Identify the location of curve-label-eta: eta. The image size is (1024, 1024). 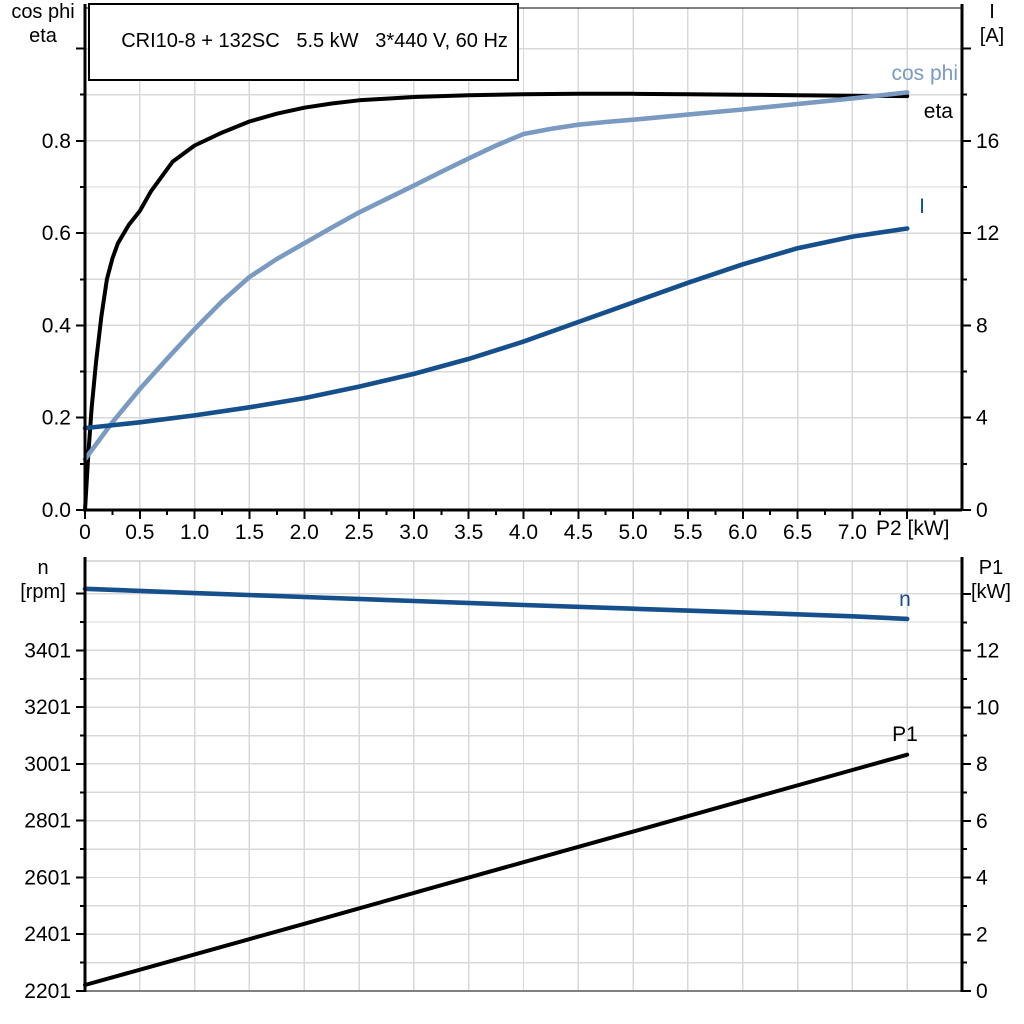
(938, 111).